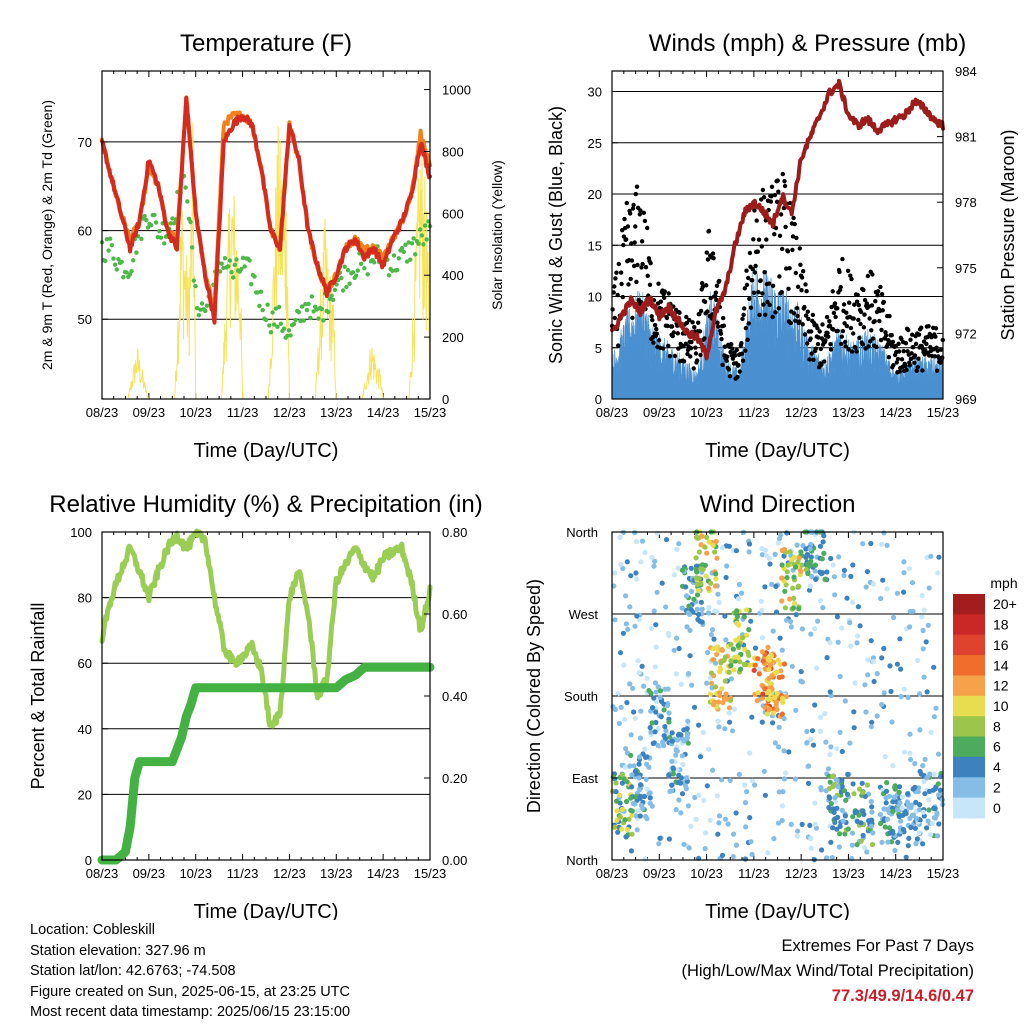 The width and height of the screenshot is (1024, 1024). I want to click on plot-border, so click(777, 235).